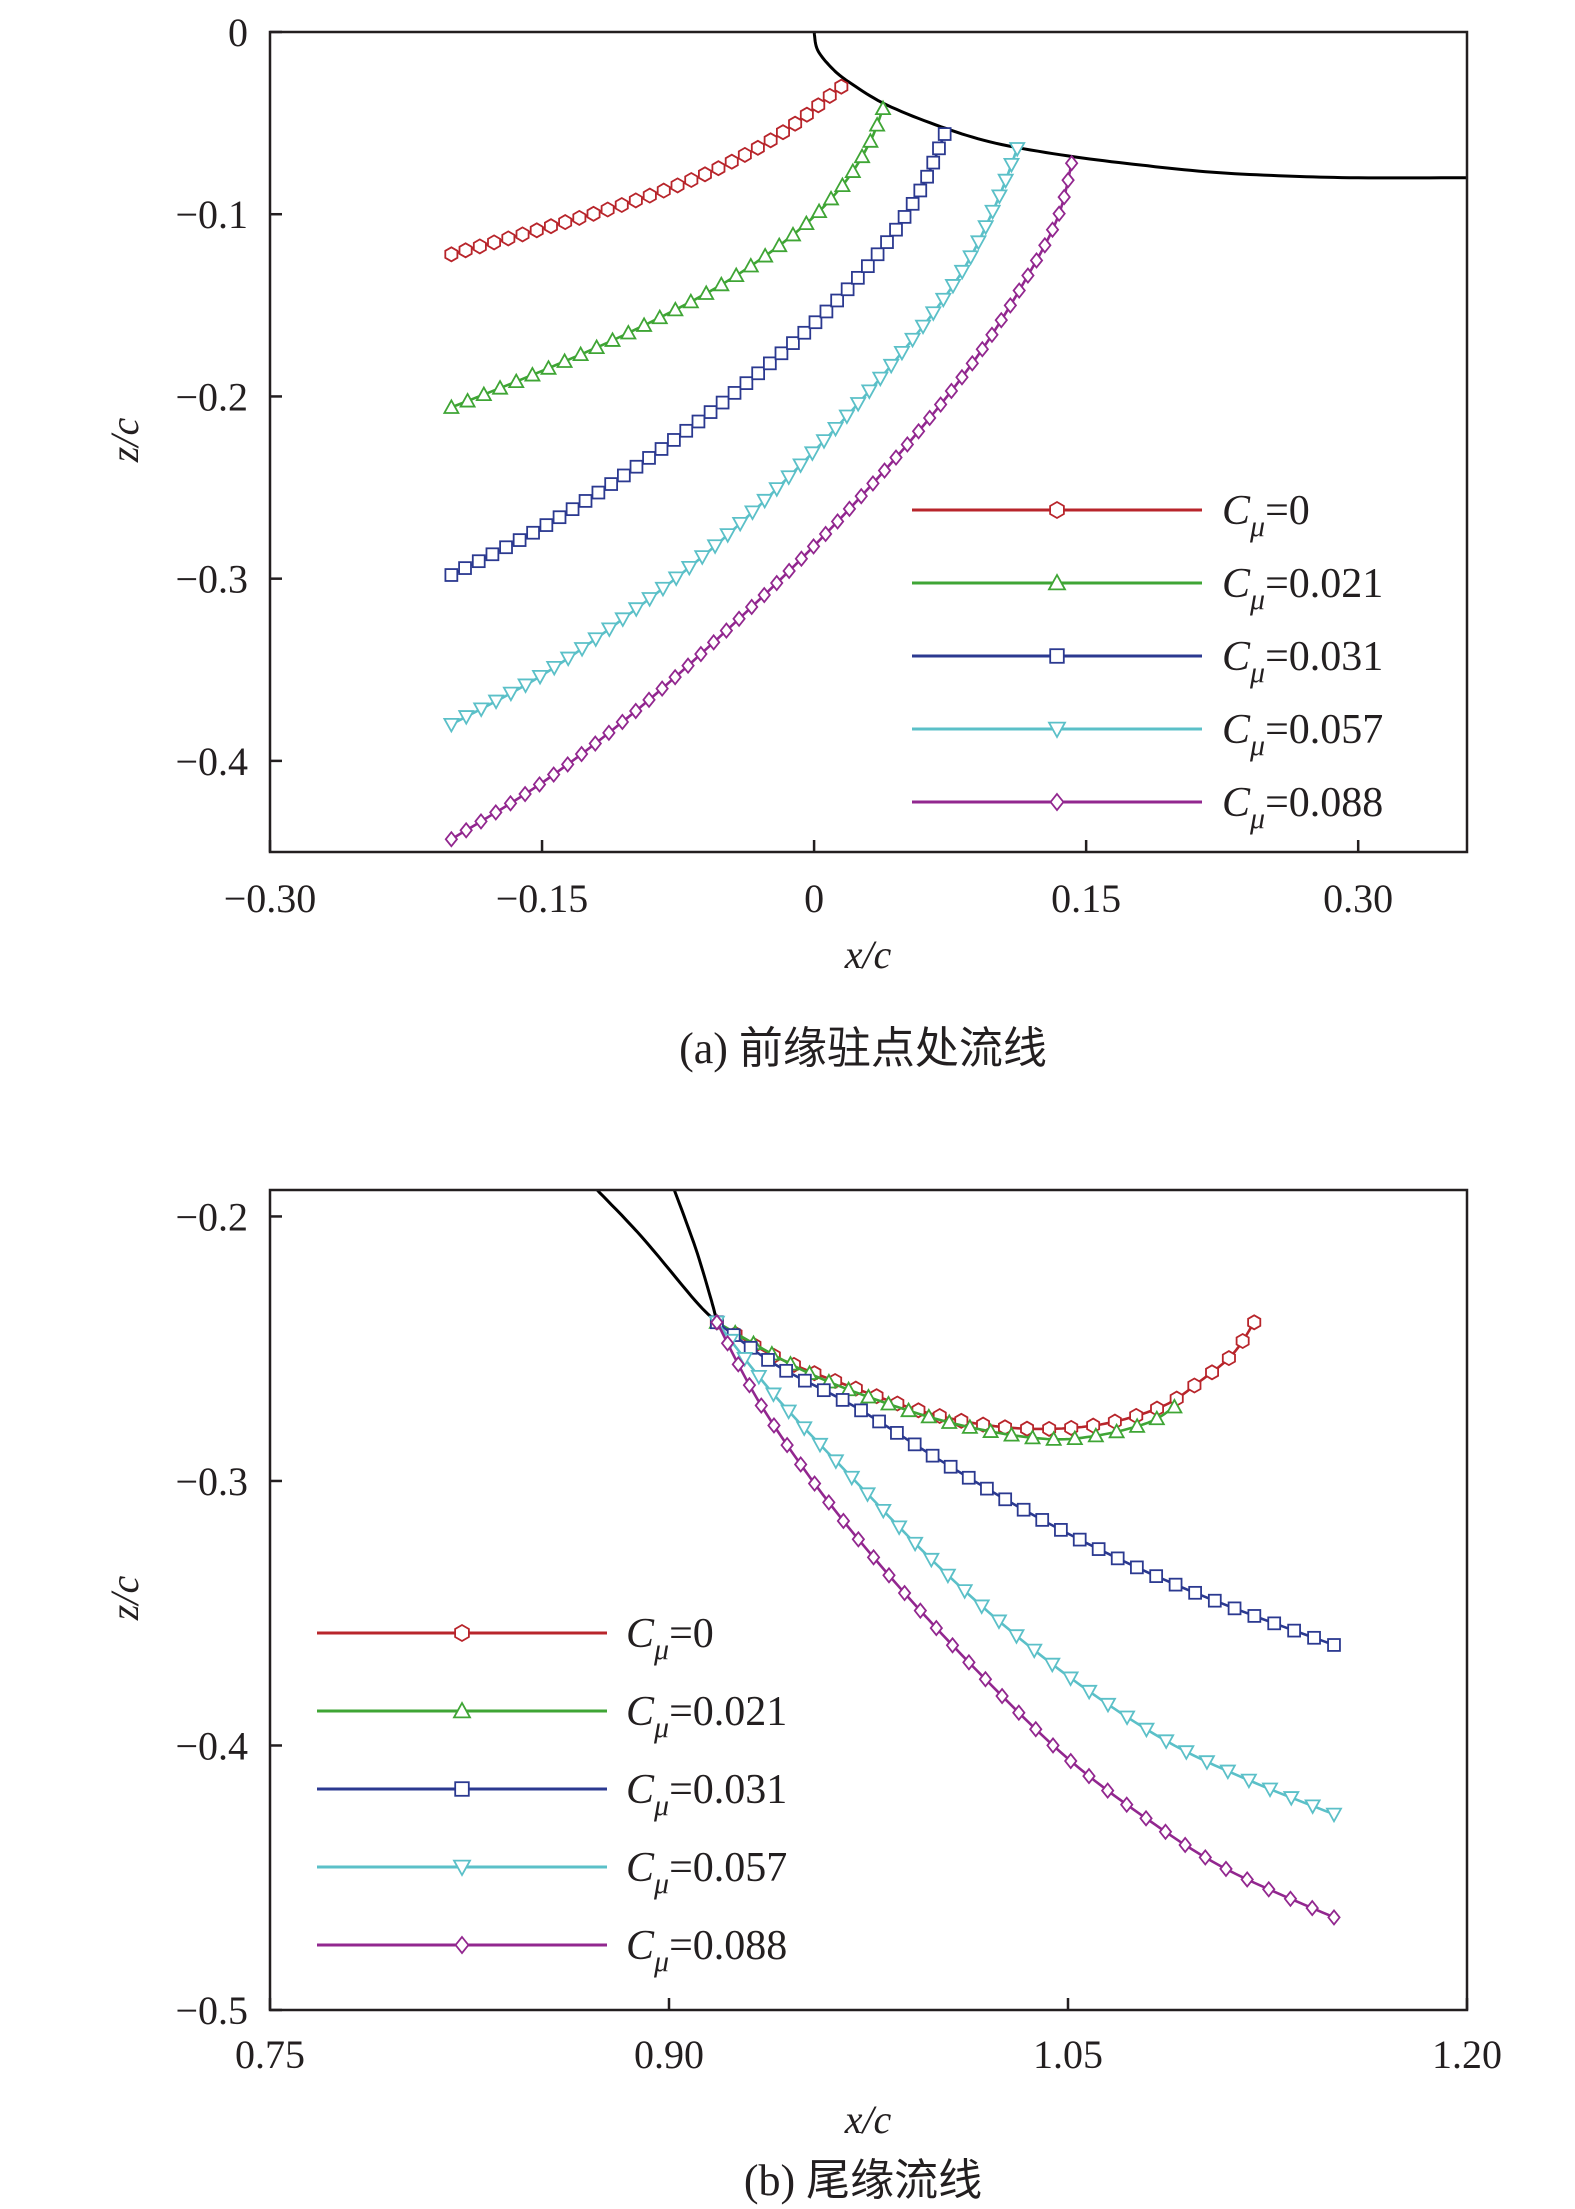 The image size is (1575, 2209). I want to click on panel-a-legend-item-4: Cμ=0.088, so click(1147, 807).